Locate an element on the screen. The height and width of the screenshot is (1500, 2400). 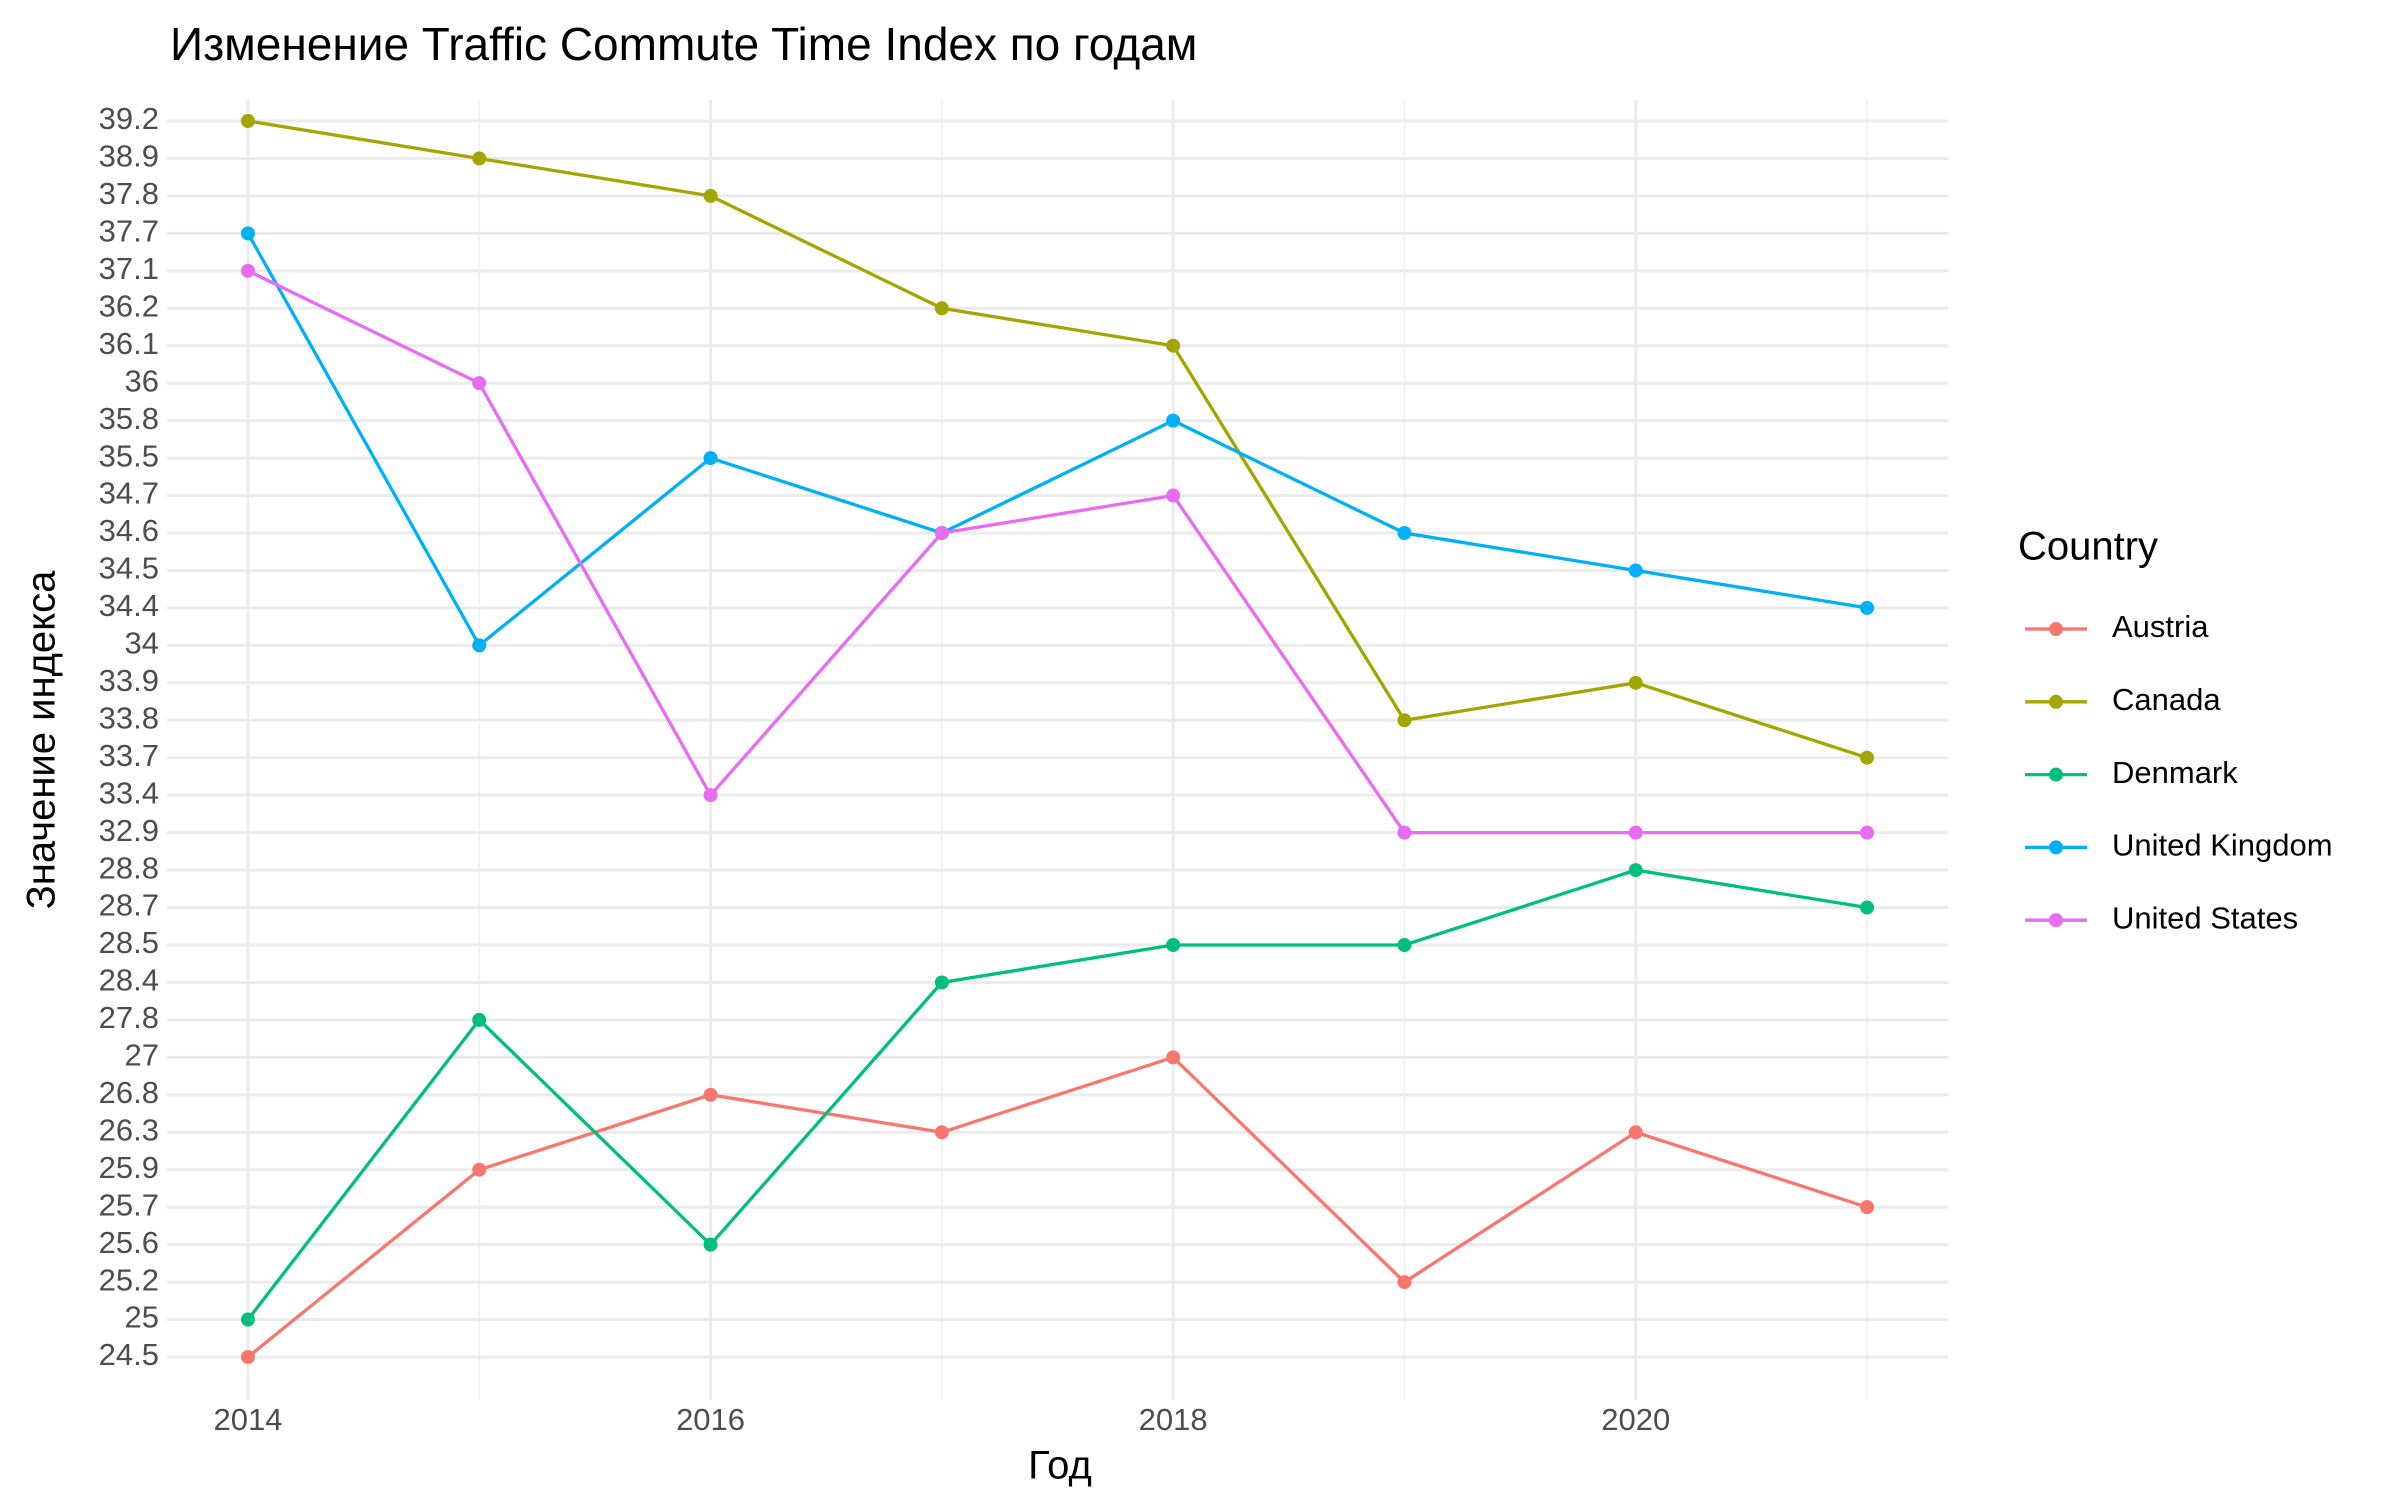
y-tick-label: 24.5 is located at coordinates (129, 1354).